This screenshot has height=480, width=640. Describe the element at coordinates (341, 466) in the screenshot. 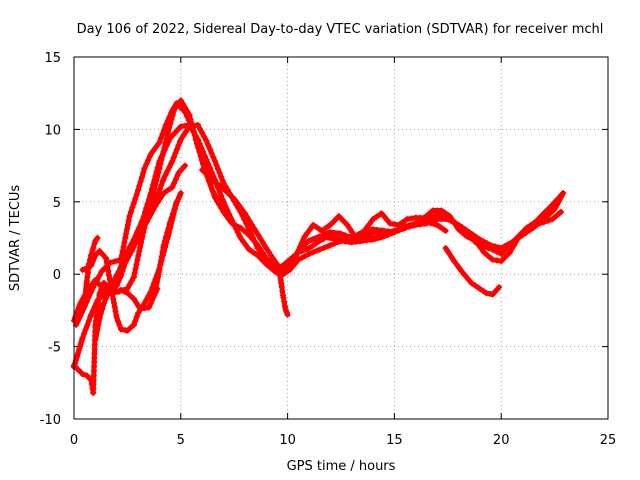

I see `x-axis-label: GPS time / hours` at that location.